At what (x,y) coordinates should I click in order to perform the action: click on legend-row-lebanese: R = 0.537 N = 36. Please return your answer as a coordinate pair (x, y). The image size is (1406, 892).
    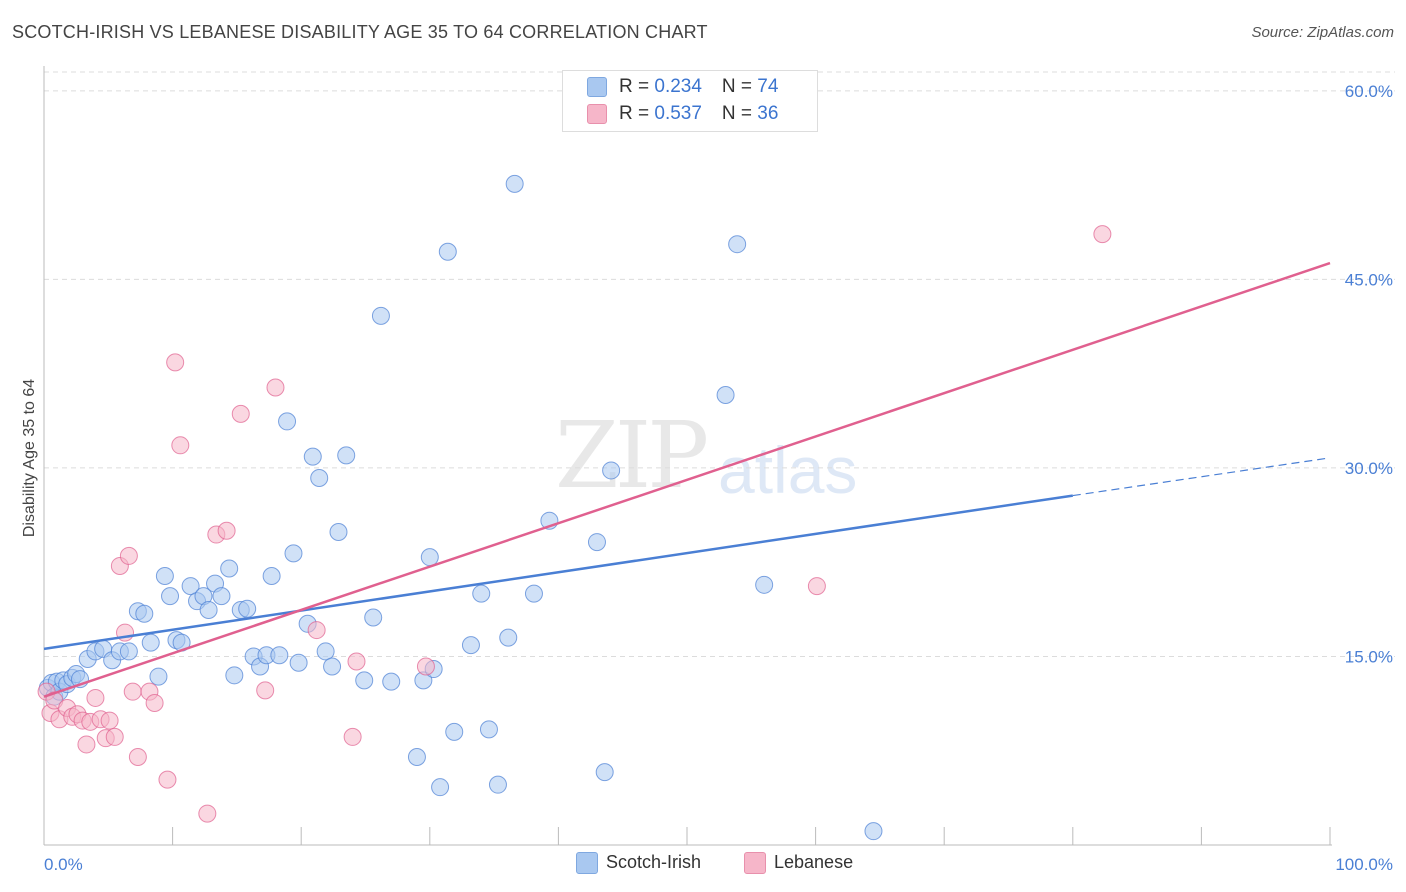
    Looking at the image, I should click on (682, 114).